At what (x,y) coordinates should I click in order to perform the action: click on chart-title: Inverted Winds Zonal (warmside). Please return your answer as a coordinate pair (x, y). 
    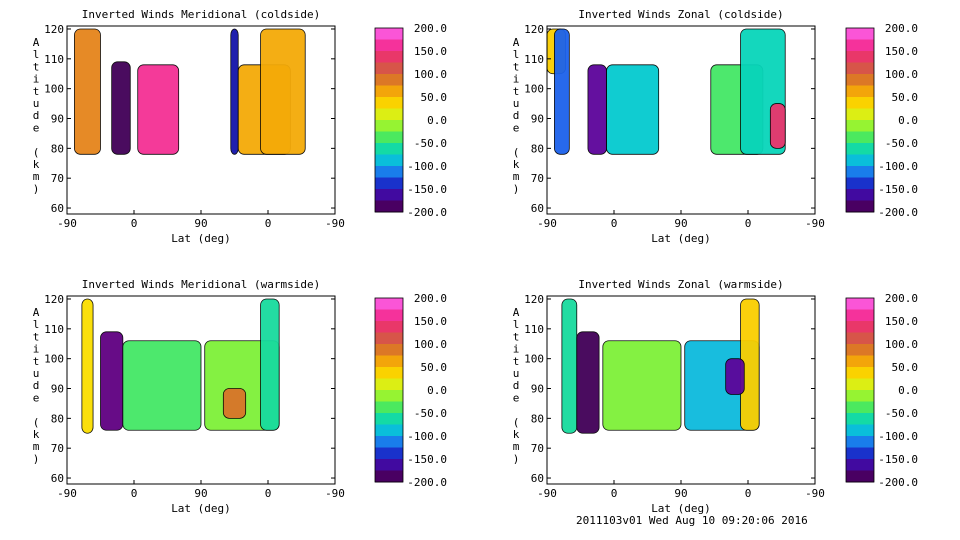
    Looking at the image, I should click on (680, 284).